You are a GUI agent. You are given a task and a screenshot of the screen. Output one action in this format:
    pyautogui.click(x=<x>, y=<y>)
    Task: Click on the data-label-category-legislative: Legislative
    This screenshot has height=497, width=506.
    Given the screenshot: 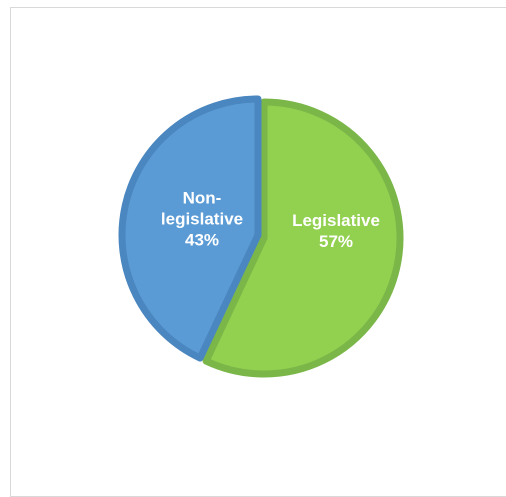 What is the action you would take?
    pyautogui.click(x=336, y=220)
    